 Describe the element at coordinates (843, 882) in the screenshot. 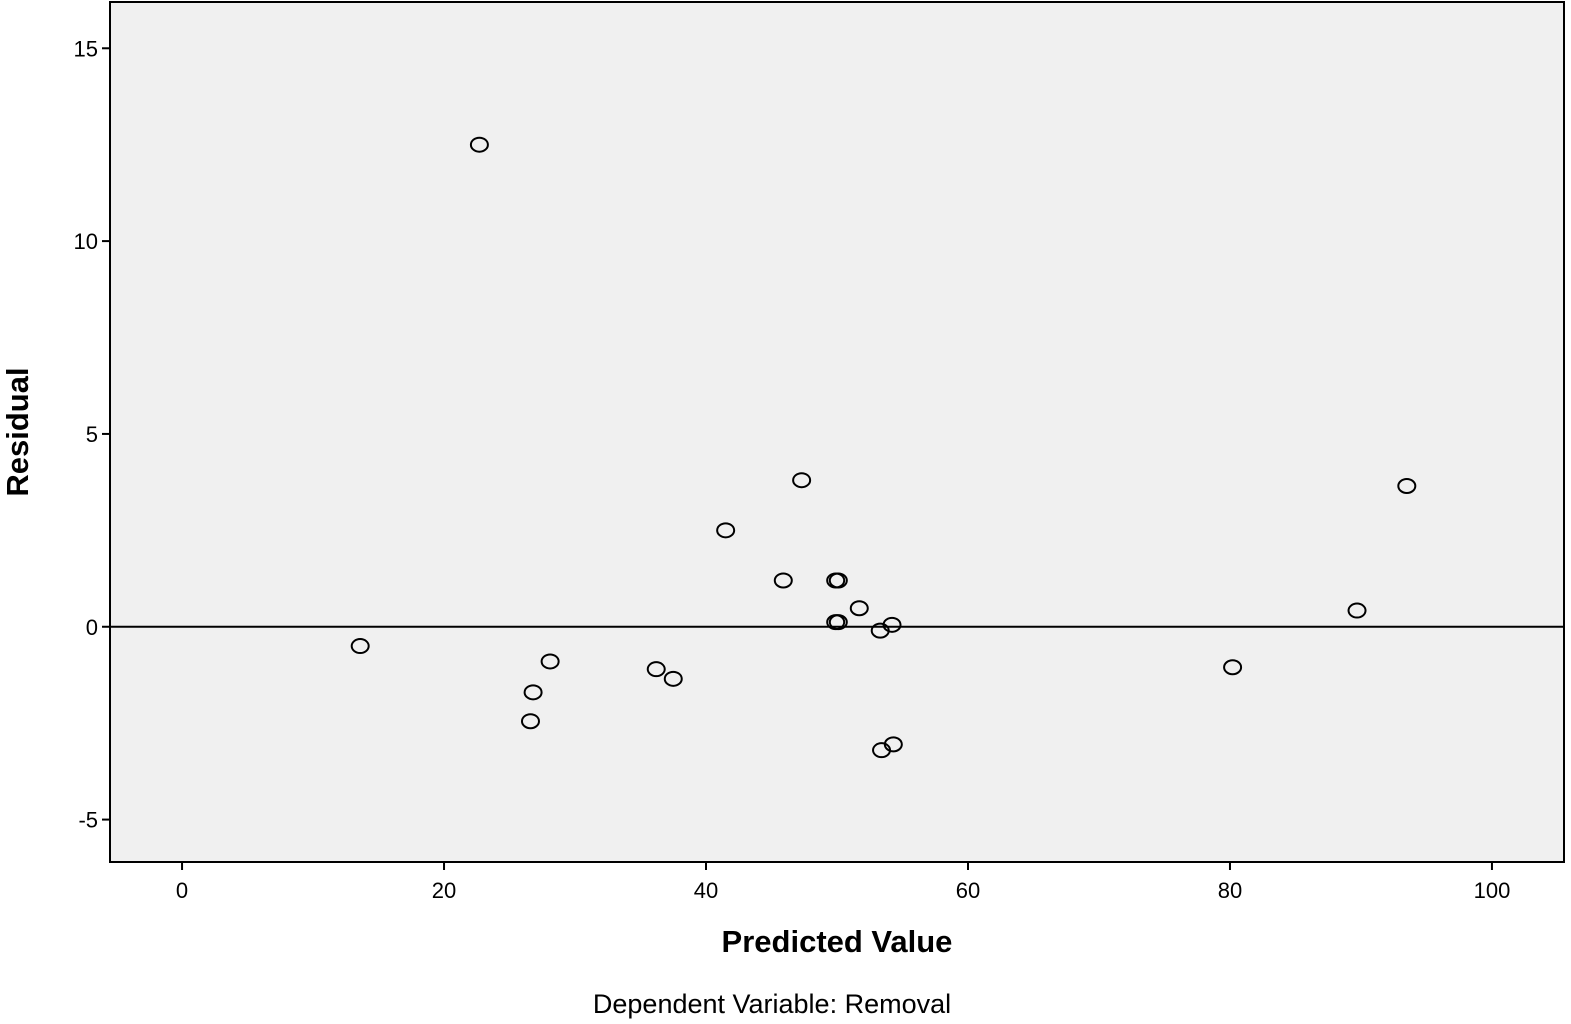

I see `x-axis: 0 20 40 60 80 100` at that location.